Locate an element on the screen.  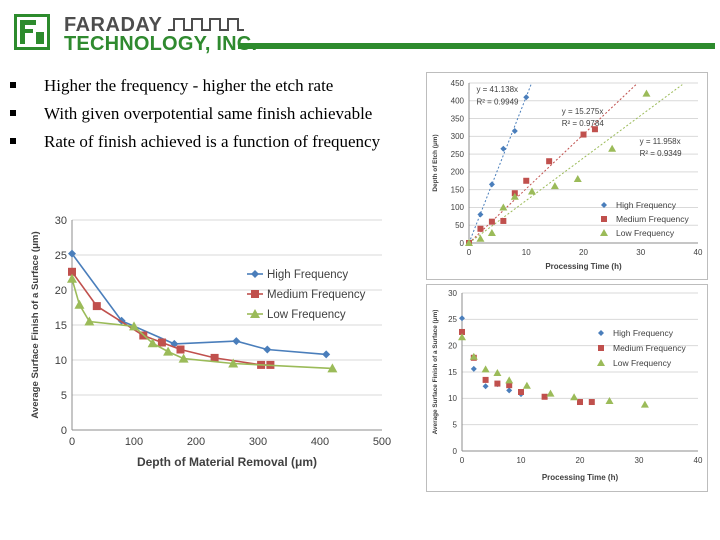
faraday-logo-mark-icon is located at coordinates (32, 32).